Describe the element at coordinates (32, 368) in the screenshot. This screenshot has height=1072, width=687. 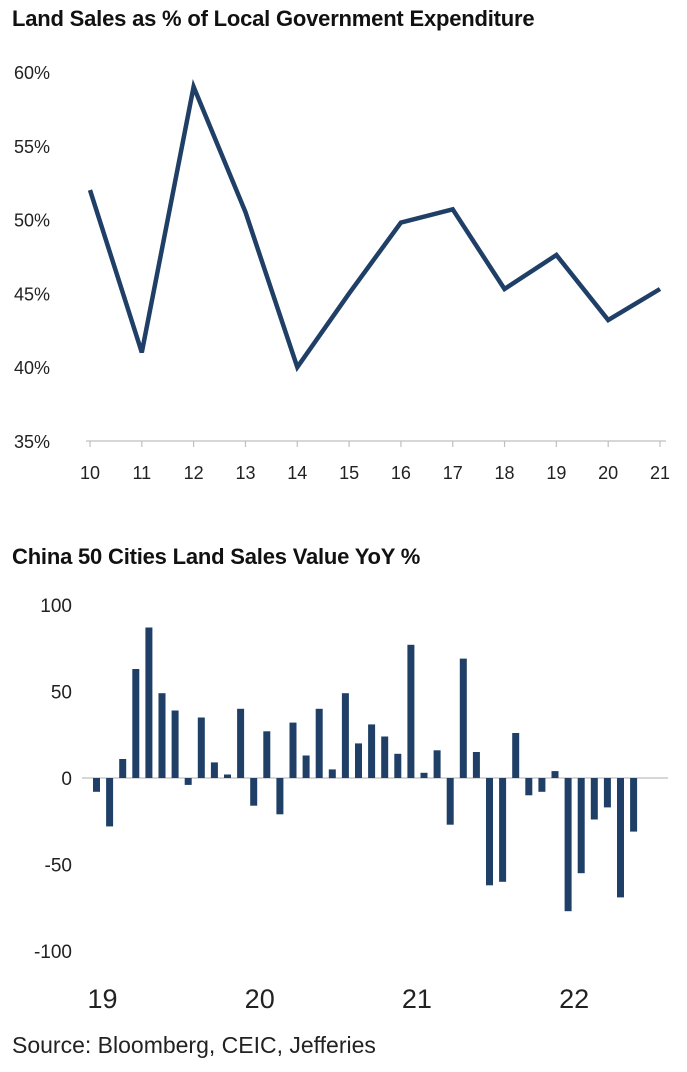
I see `y-tick-label: 40%` at that location.